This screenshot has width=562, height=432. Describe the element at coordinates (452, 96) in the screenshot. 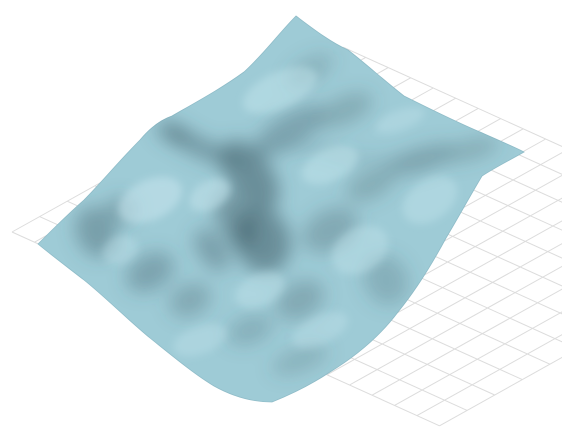

I see `grid-line` at that location.